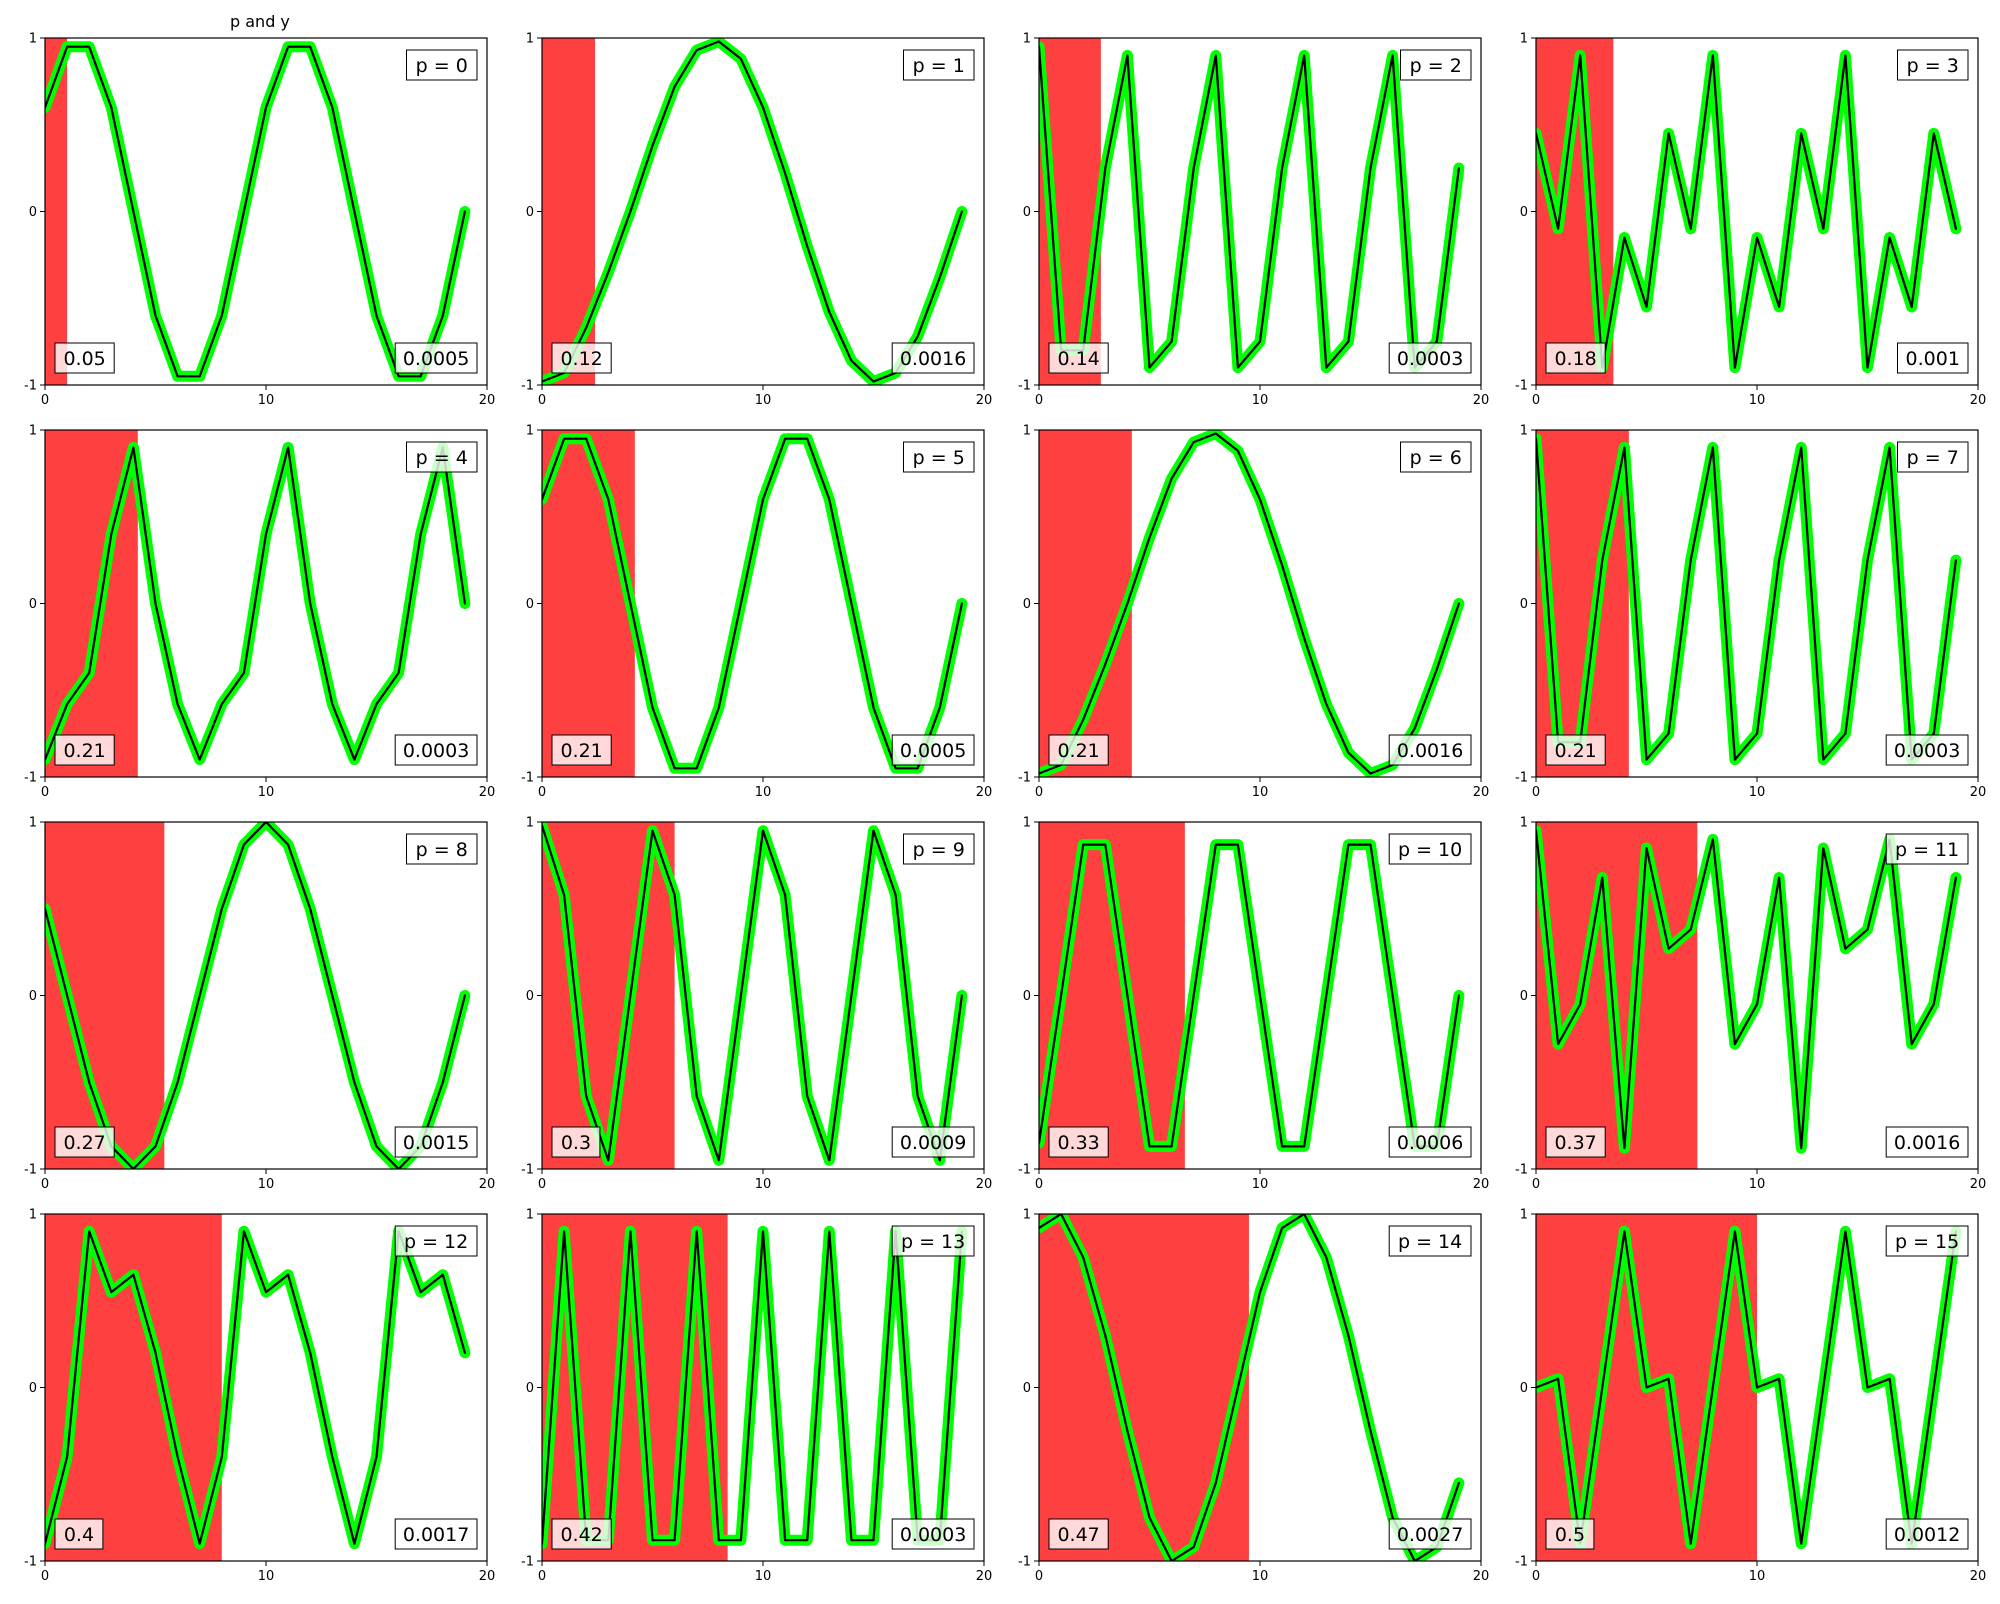 The height and width of the screenshot is (1604, 2000). What do you see at coordinates (581, 359) in the screenshot?
I see `left-value-label: 0.12` at bounding box center [581, 359].